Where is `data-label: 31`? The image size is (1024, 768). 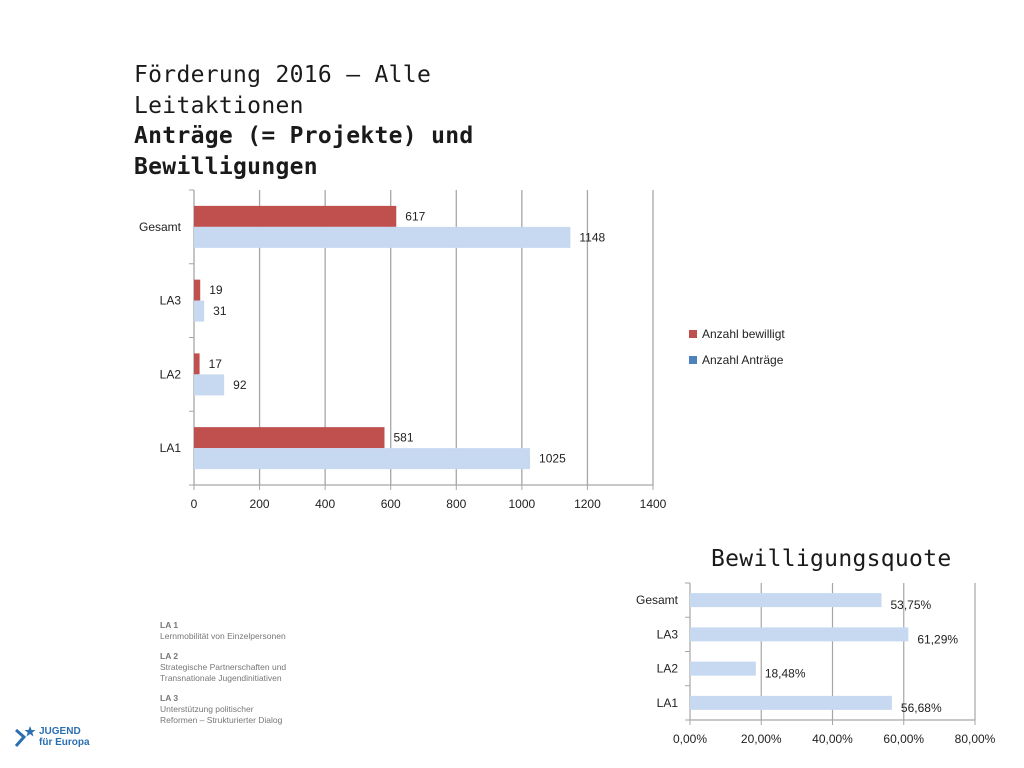 data-label: 31 is located at coordinates (220, 311).